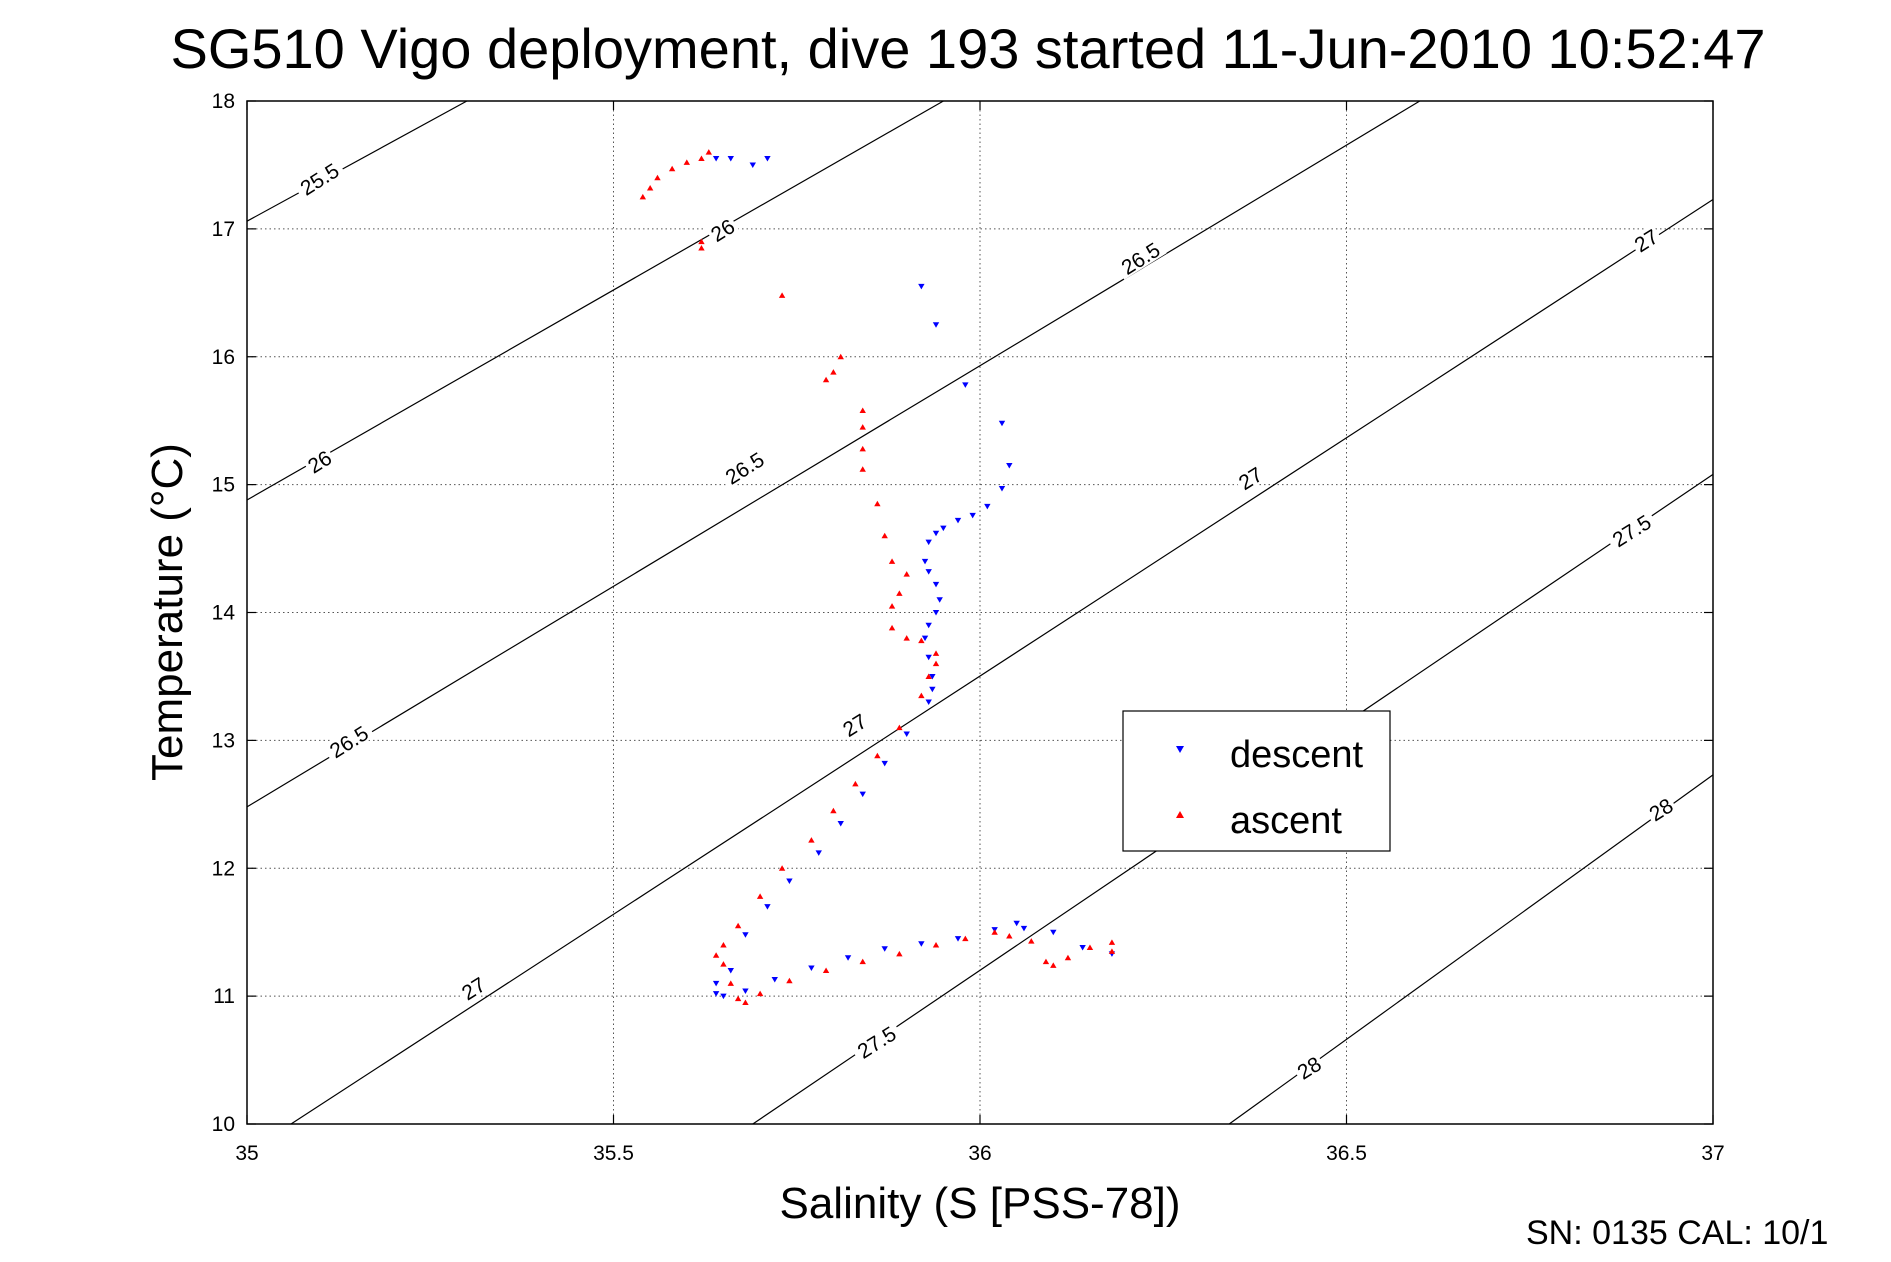 This screenshot has height=1262, width=1891. What do you see at coordinates (979, 1153) in the screenshot?
I see `x-tick-label: 36` at bounding box center [979, 1153].